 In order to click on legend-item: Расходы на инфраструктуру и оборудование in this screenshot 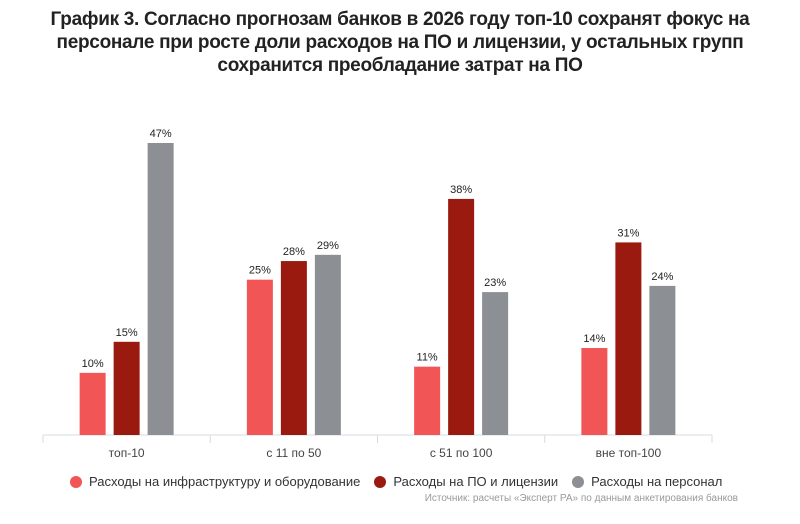, I will do `click(215, 481)`.